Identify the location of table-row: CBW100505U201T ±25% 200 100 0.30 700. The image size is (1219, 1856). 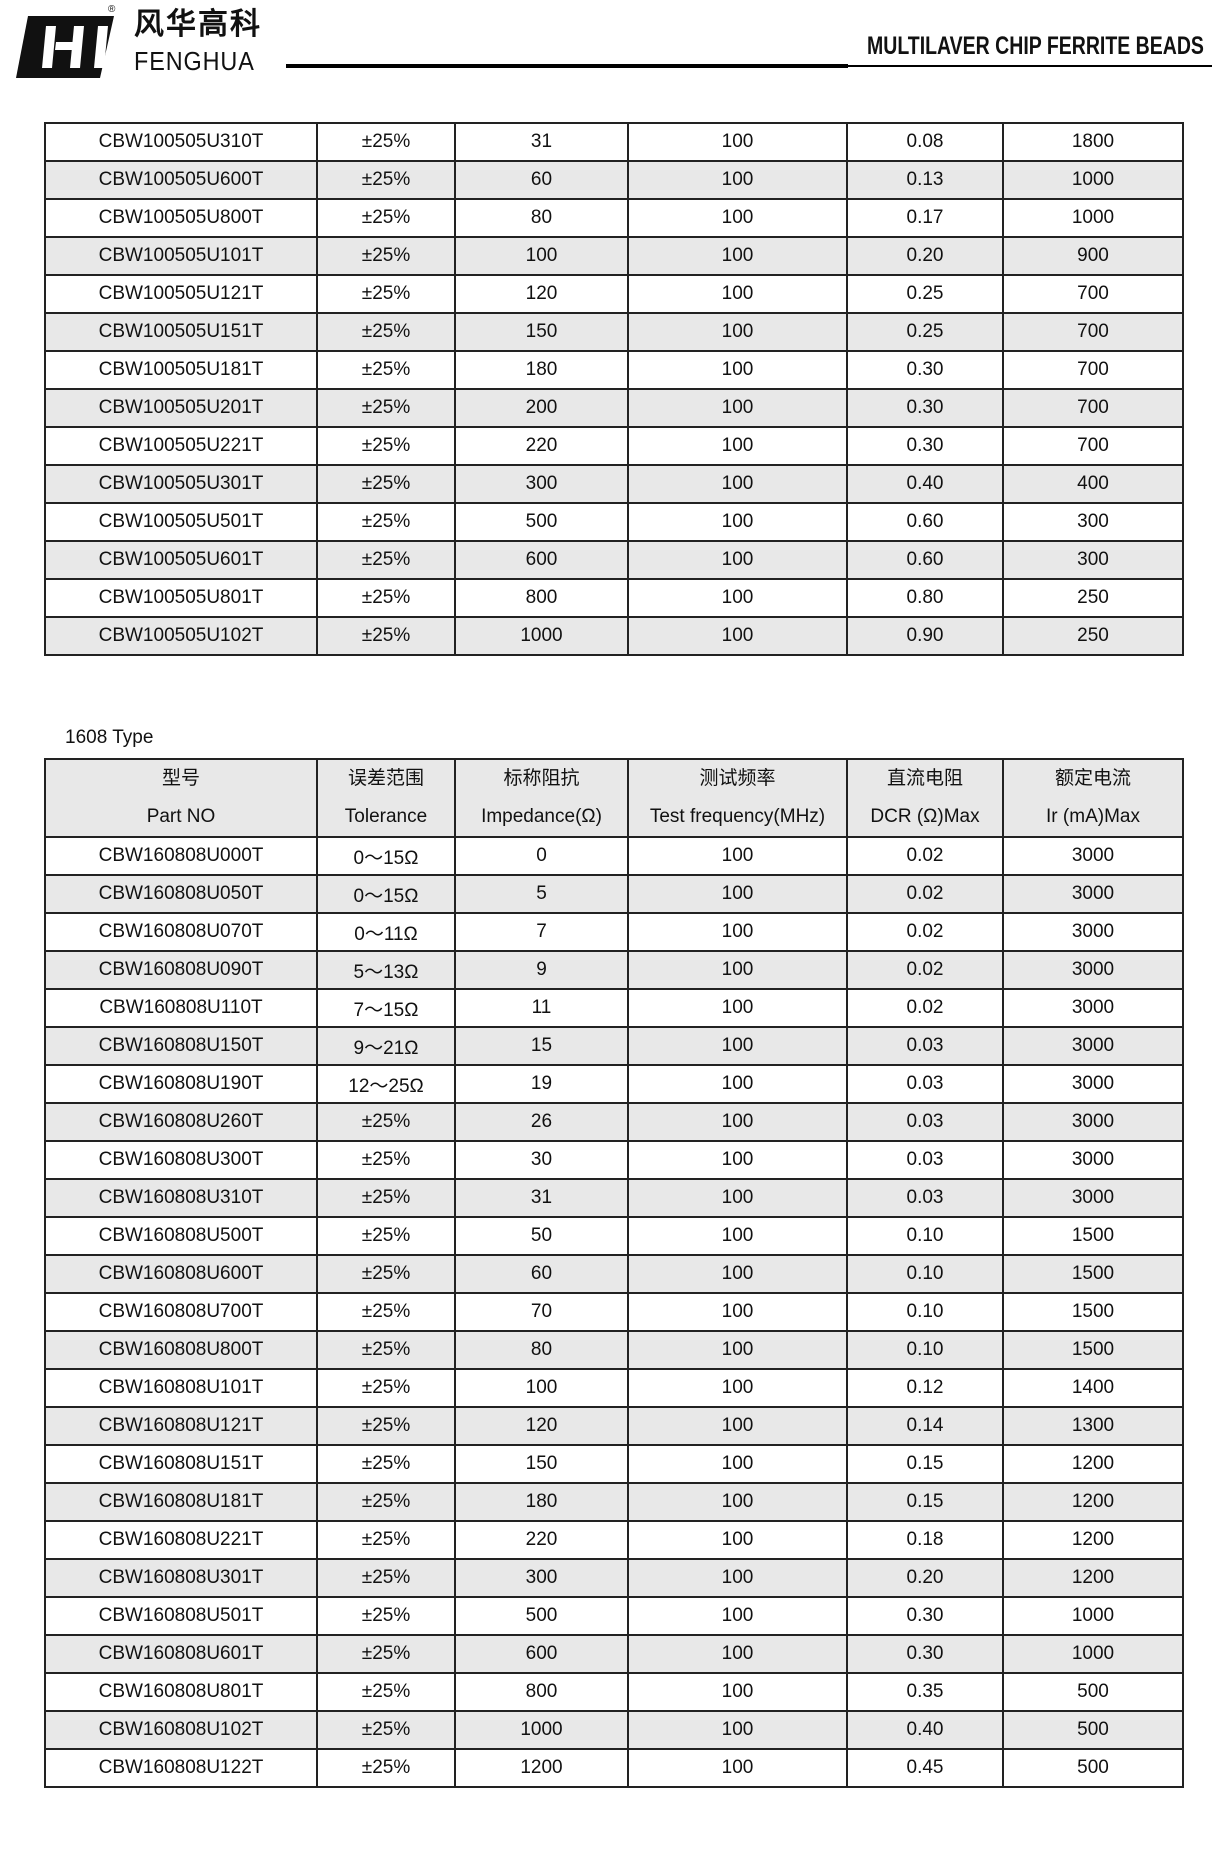
(614, 408).